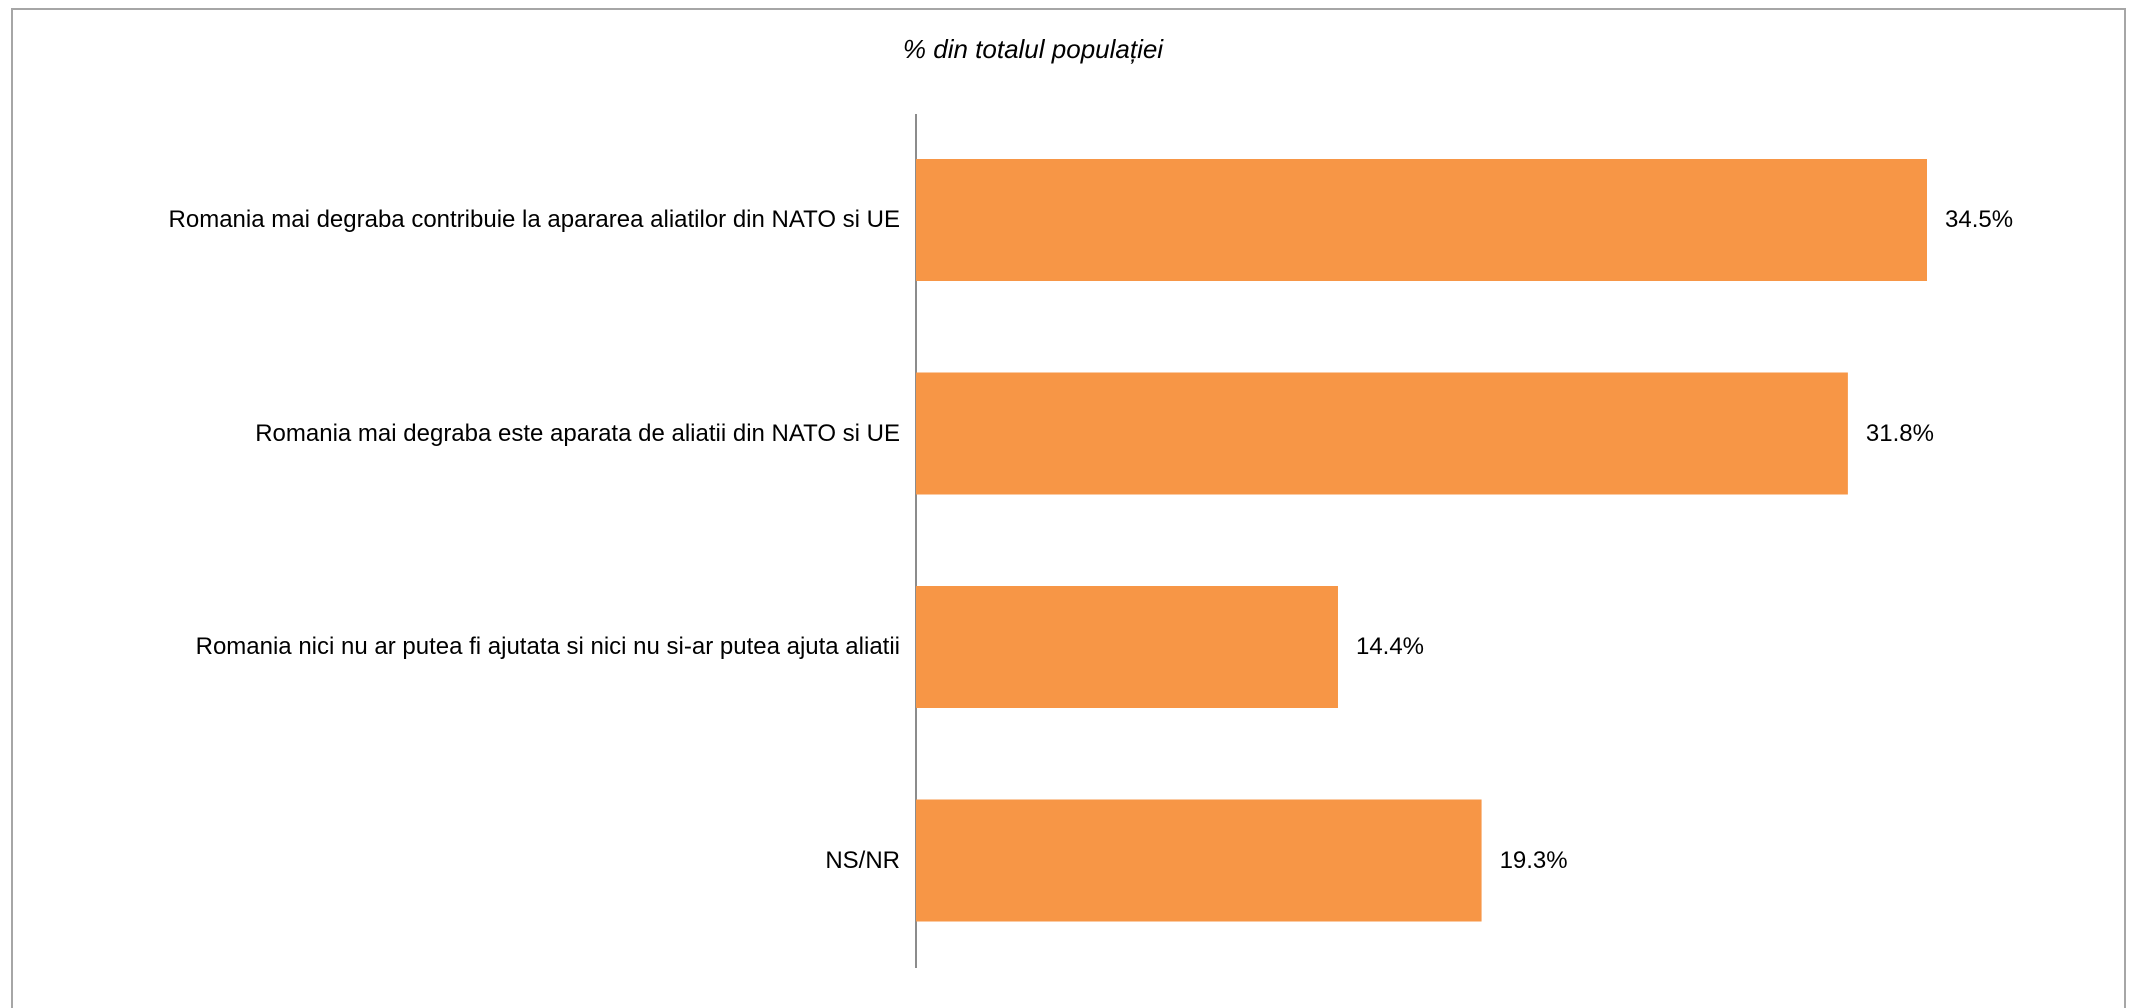 This screenshot has width=2131, height=1008. I want to click on value-label: 31.8%, so click(1899, 433).